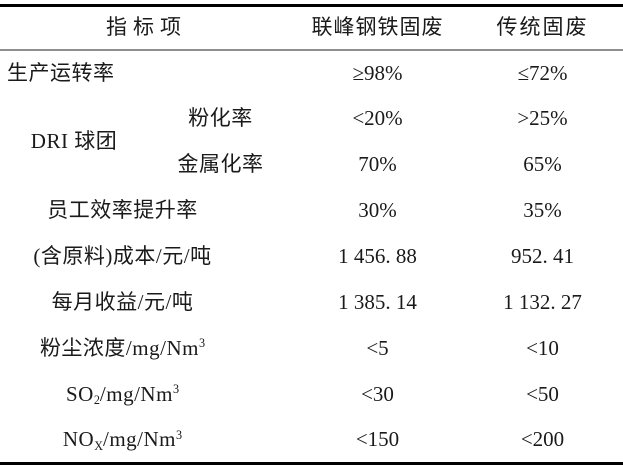 This screenshot has width=623, height=469. What do you see at coordinates (311, 349) in the screenshot?
I see `table-row-dust-concentration: 粉尘浓度/mg/Nm3 <5 <10` at bounding box center [311, 349].